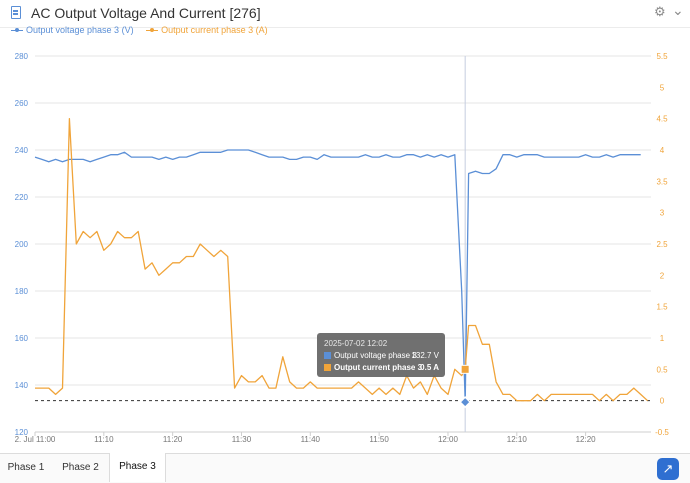 The width and height of the screenshot is (690, 483). What do you see at coordinates (152, 30) in the screenshot?
I see `legend-current-symbol` at bounding box center [152, 30].